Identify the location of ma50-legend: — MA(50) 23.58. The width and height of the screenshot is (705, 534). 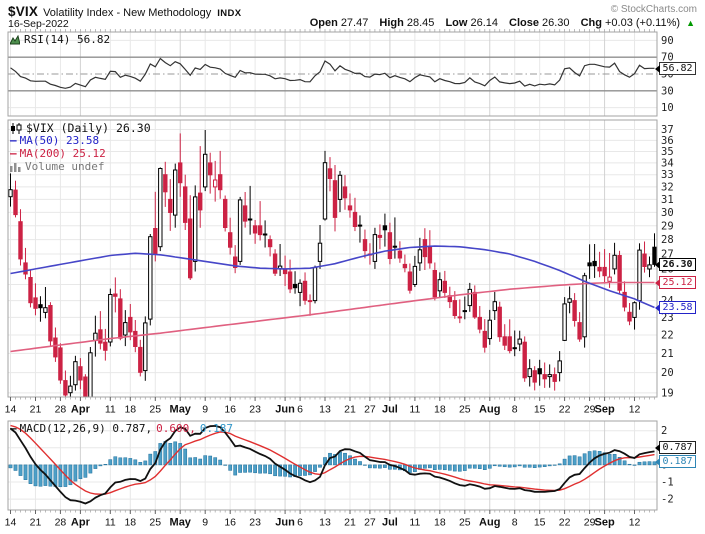
(55, 140).